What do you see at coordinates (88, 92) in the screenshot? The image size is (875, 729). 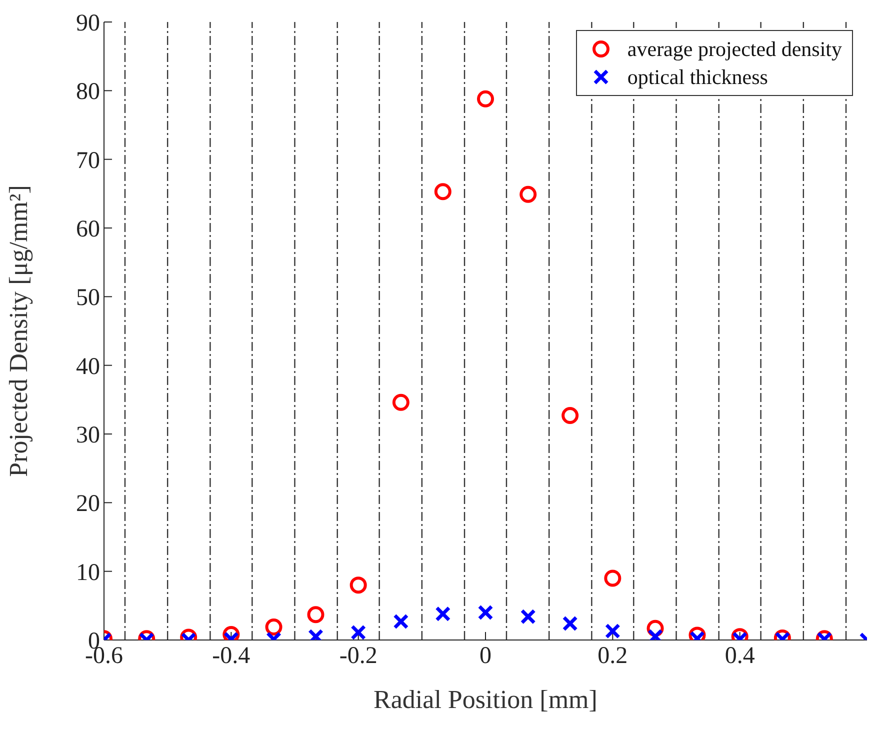 I see `y-tick-label: 80` at bounding box center [88, 92].